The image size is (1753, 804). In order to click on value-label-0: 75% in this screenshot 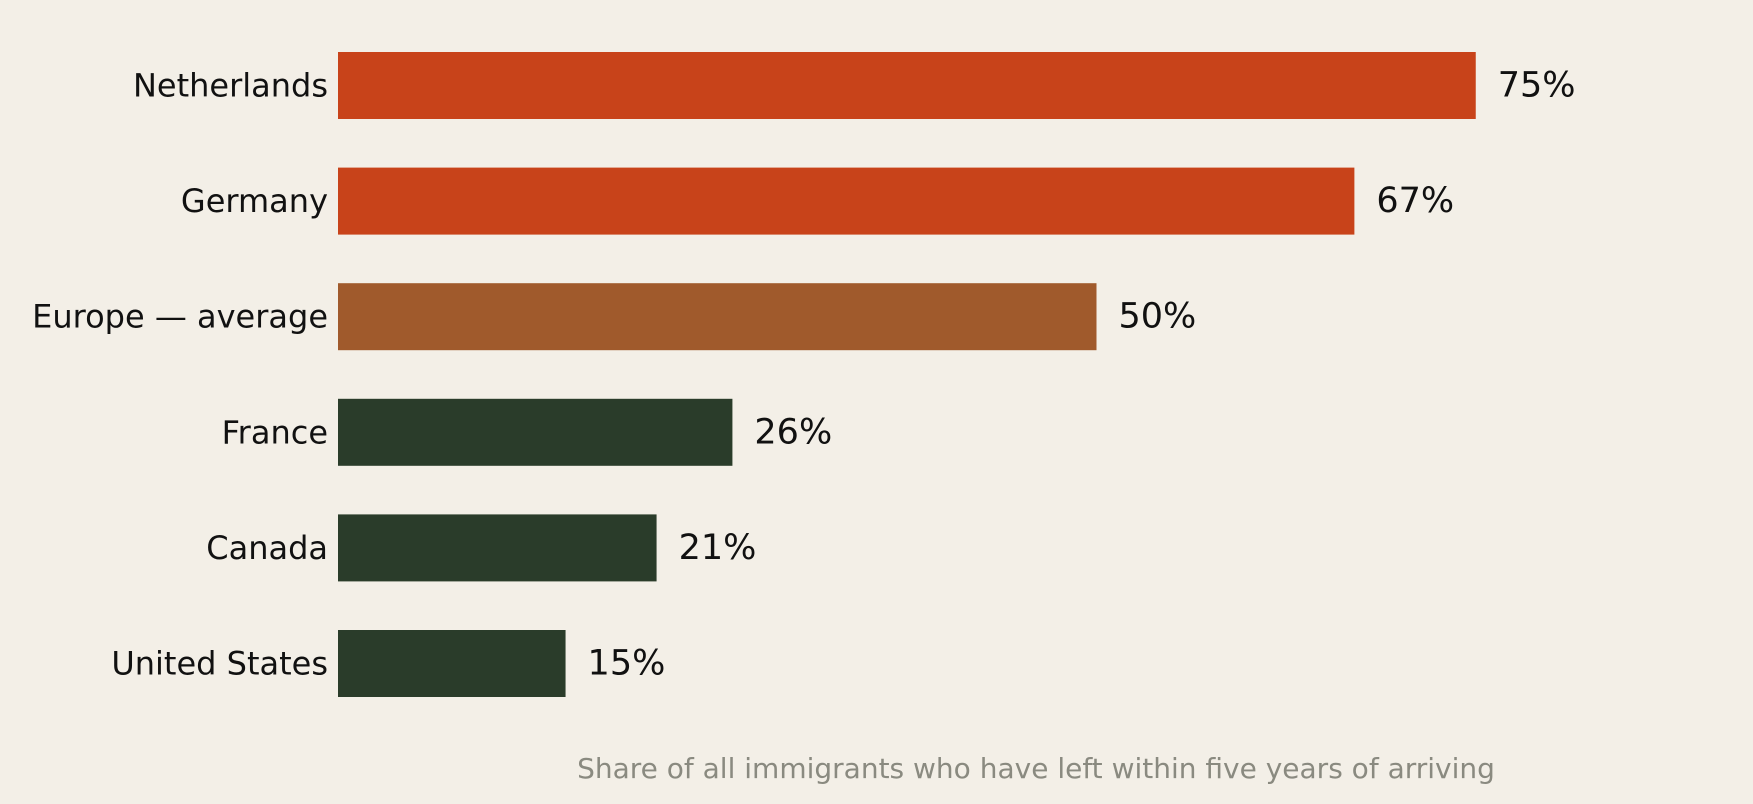, I will do `click(1537, 86)`.